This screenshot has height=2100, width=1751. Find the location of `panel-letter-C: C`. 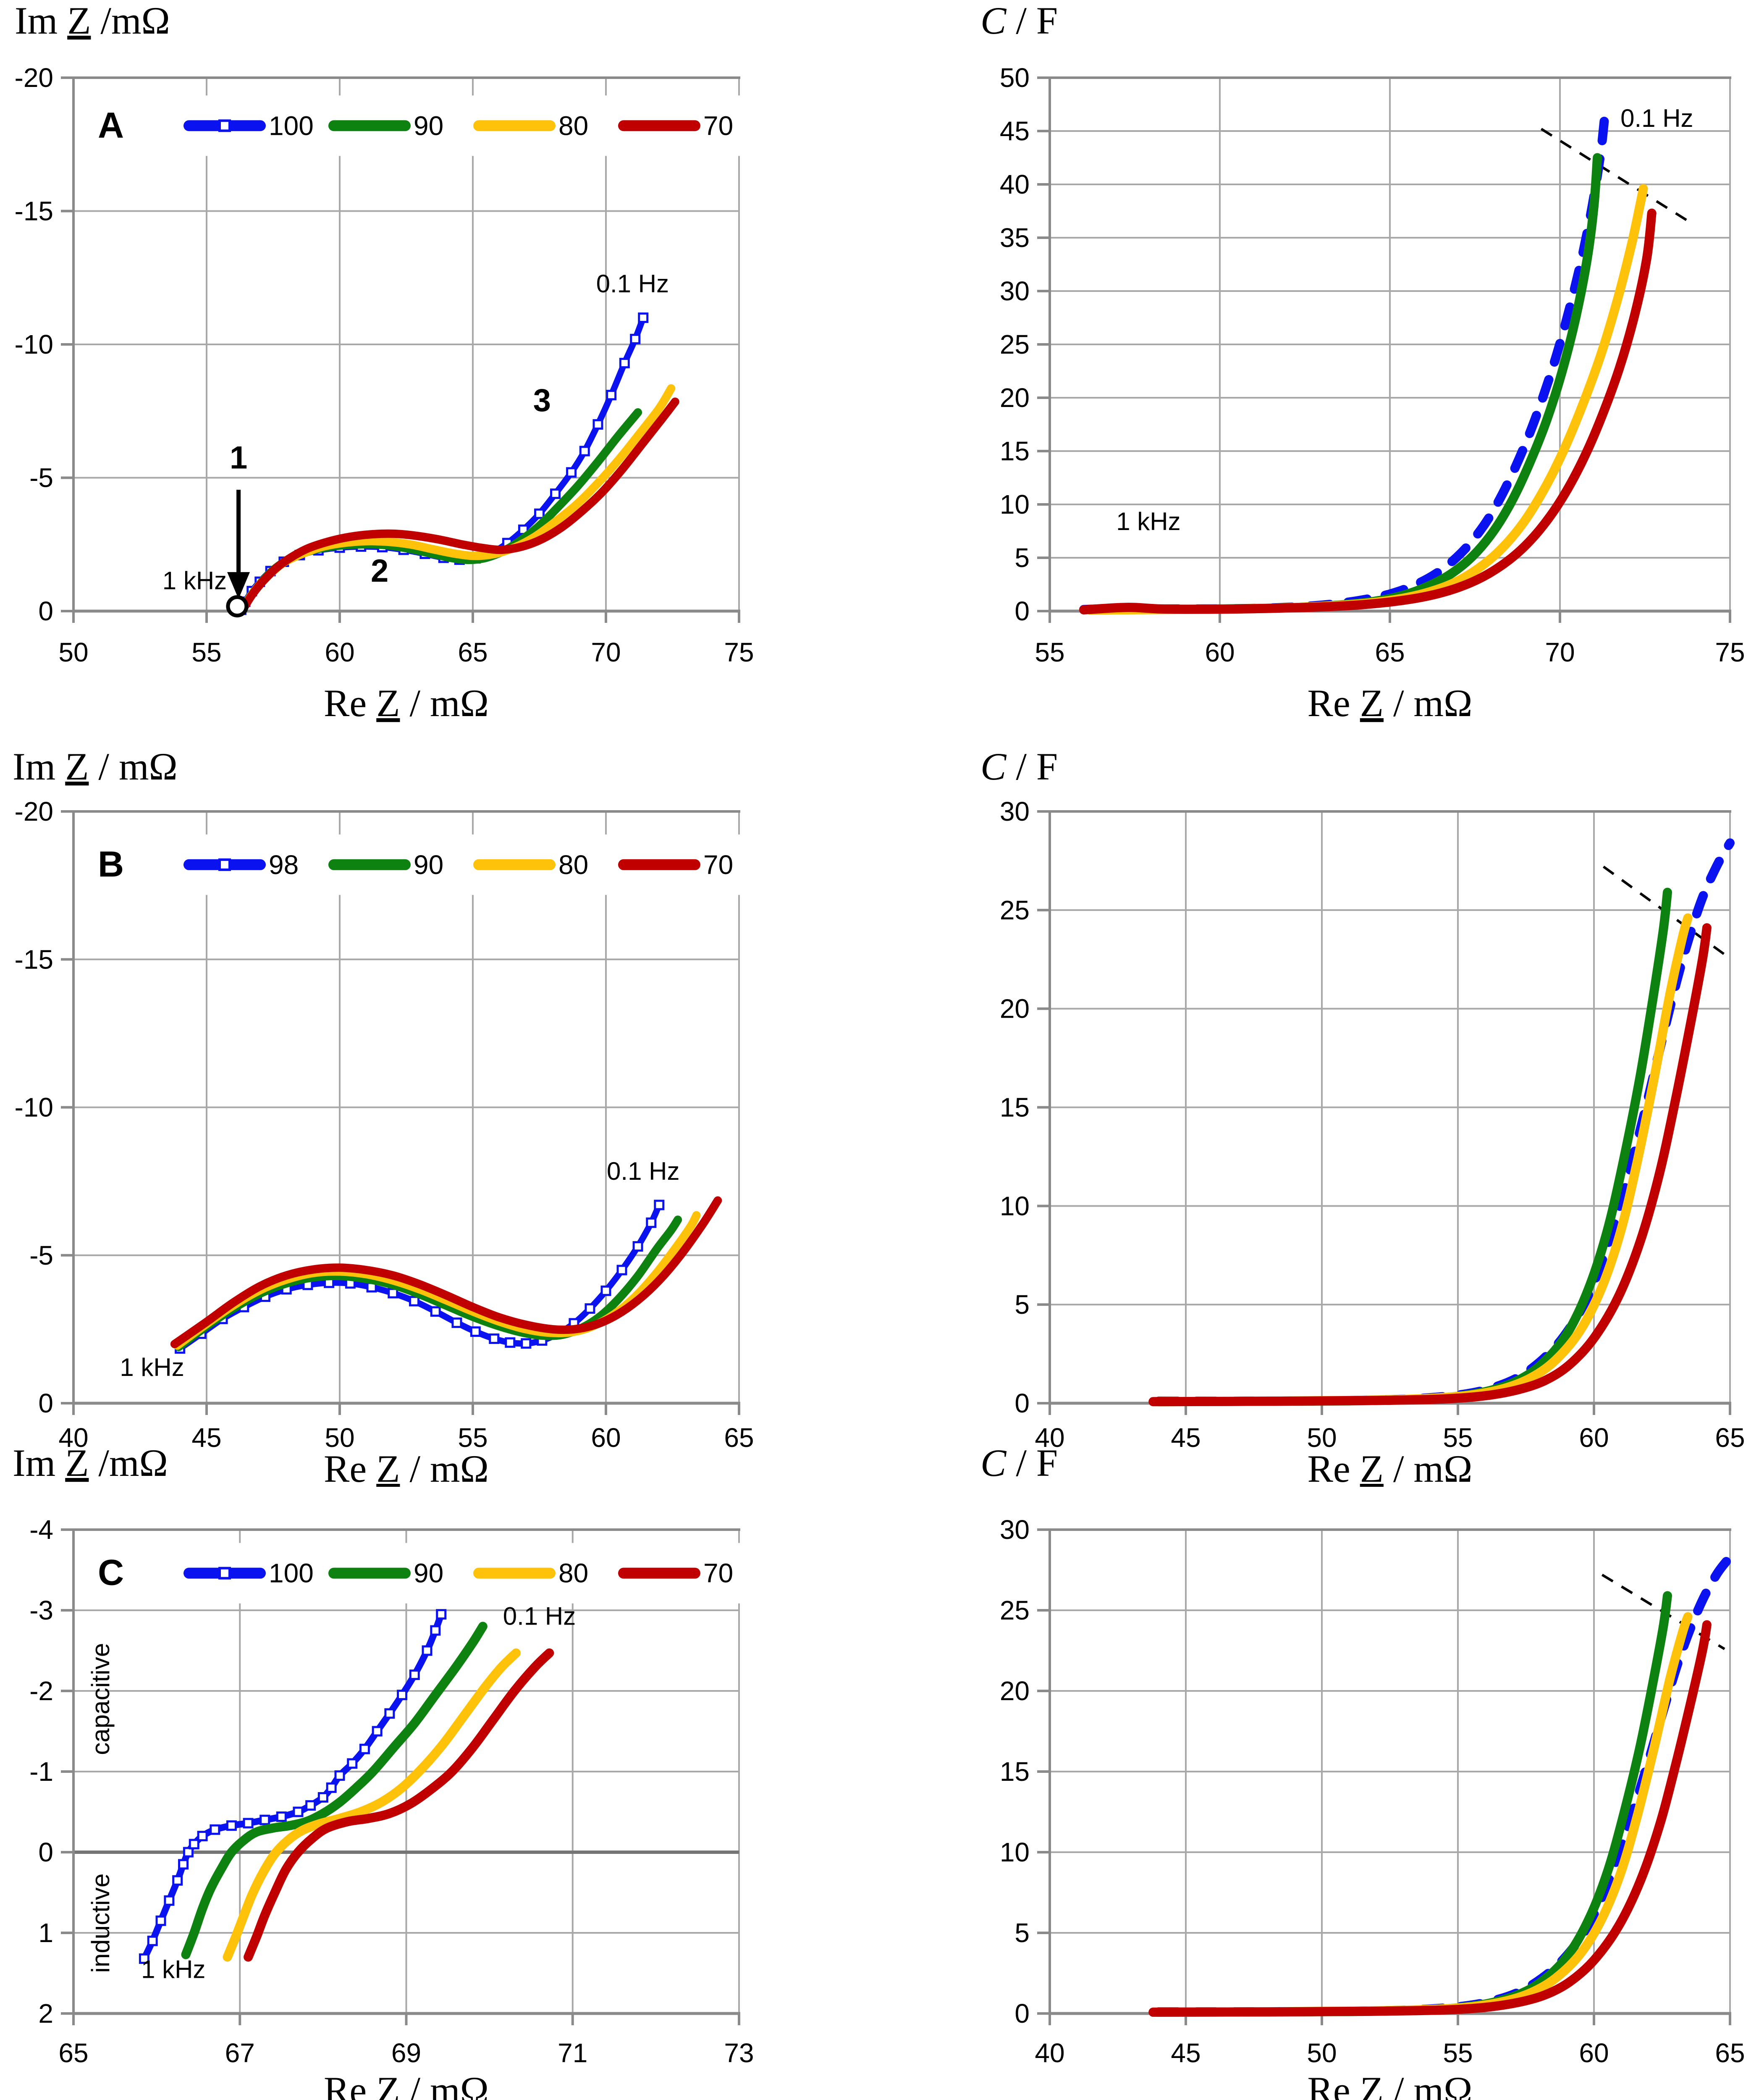

panel-letter-C: C is located at coordinates (111, 1573).